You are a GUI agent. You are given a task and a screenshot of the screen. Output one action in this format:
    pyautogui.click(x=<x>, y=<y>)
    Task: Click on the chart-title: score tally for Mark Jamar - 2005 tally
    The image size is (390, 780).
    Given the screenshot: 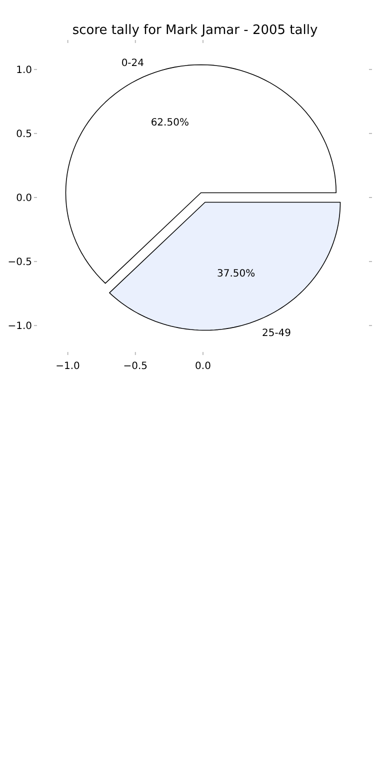 What is the action you would take?
    pyautogui.click(x=195, y=30)
    